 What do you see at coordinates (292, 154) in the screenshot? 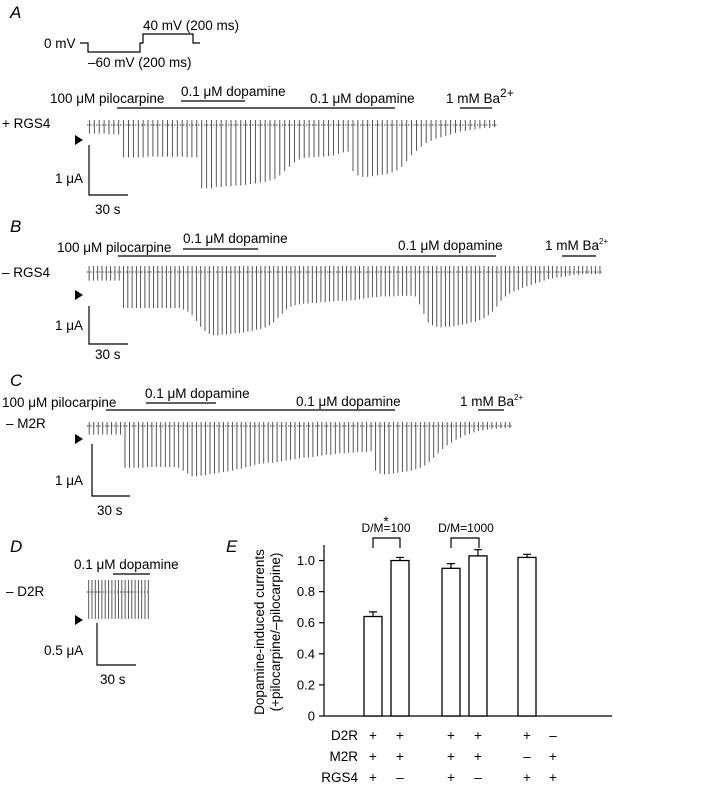
I see `current-trace-a` at bounding box center [292, 154].